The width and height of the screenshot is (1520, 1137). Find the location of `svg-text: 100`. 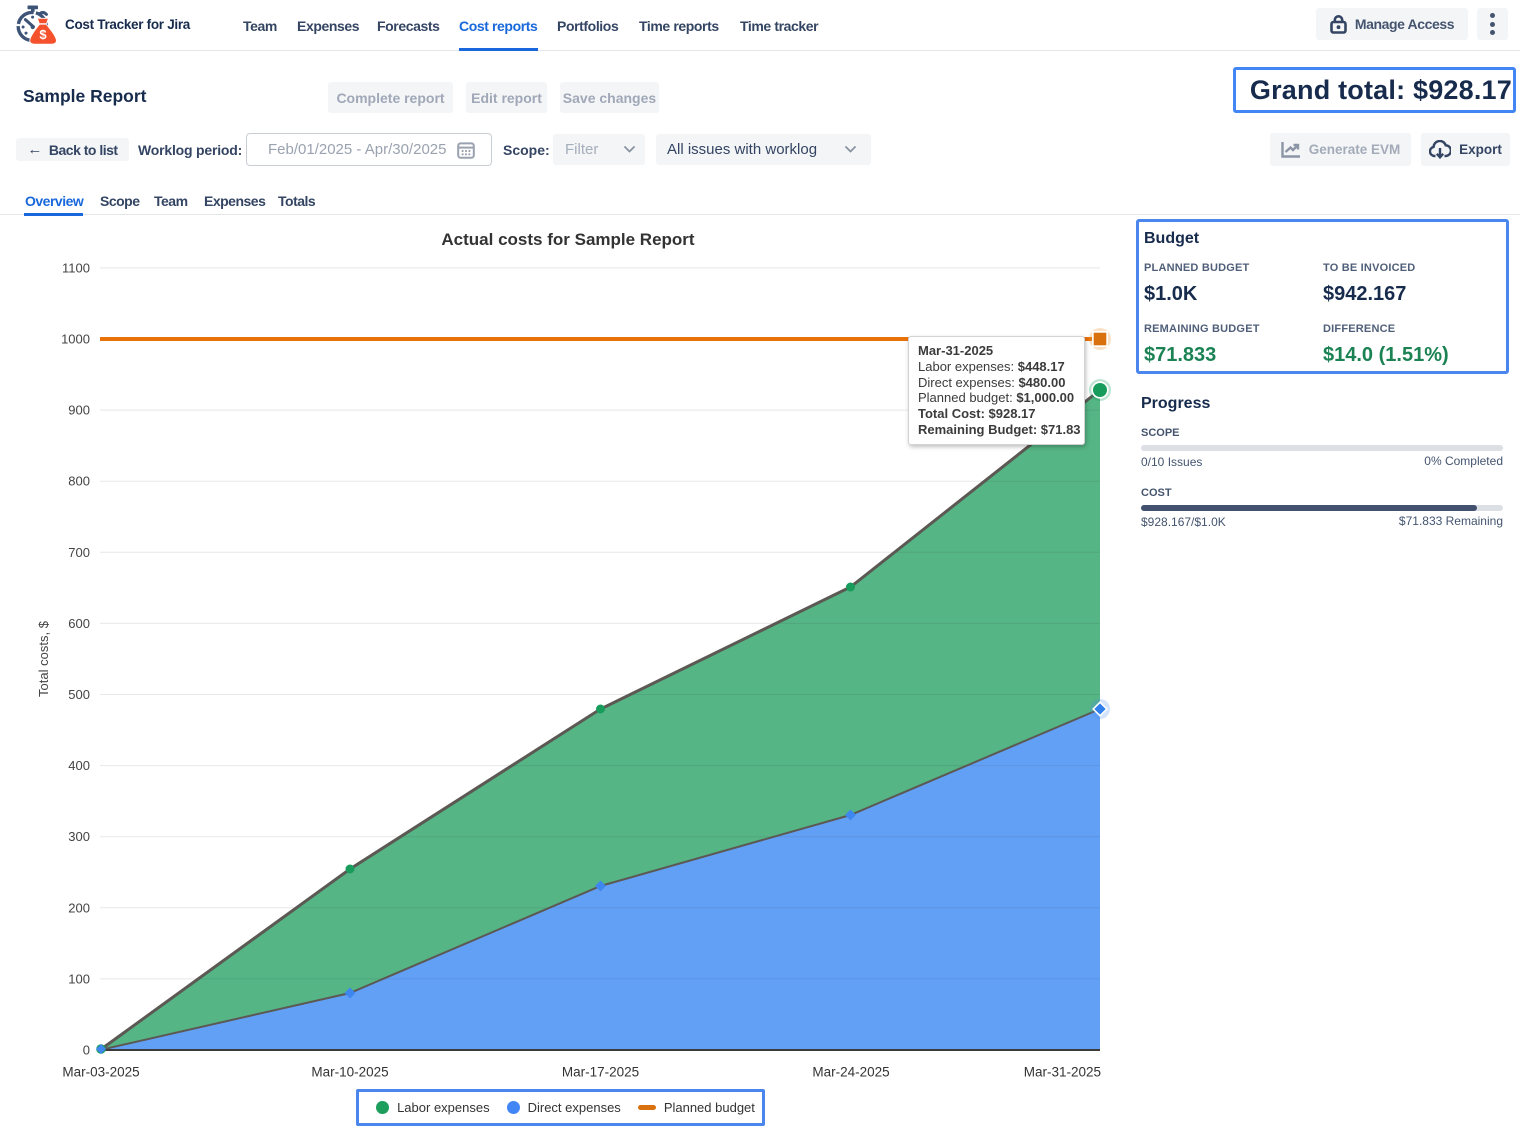

svg-text: 100 is located at coordinates (79, 978).